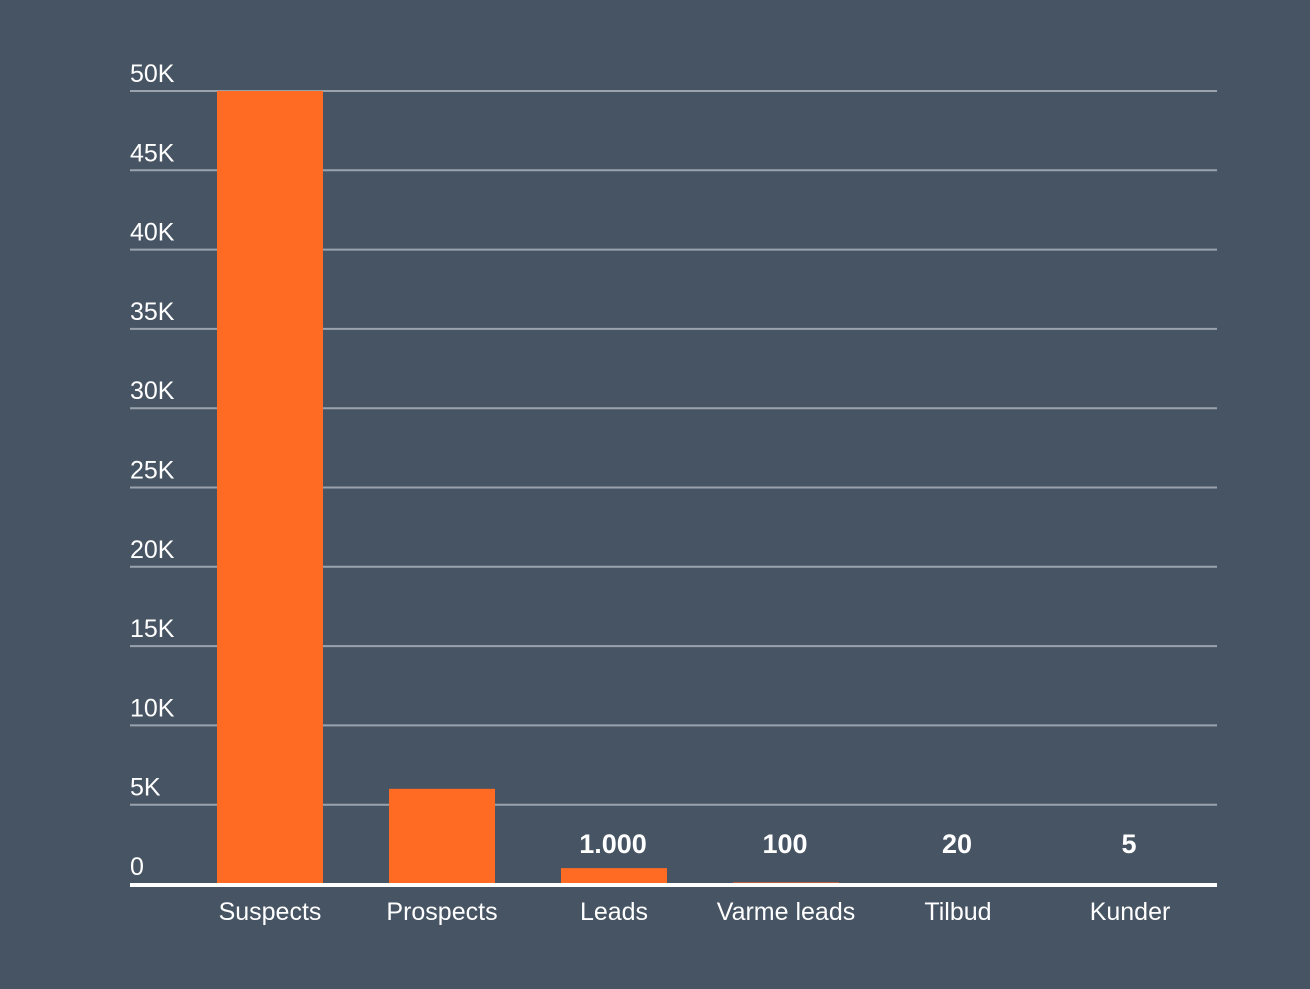  I want to click on y-tick-label: 35K, so click(152, 312).